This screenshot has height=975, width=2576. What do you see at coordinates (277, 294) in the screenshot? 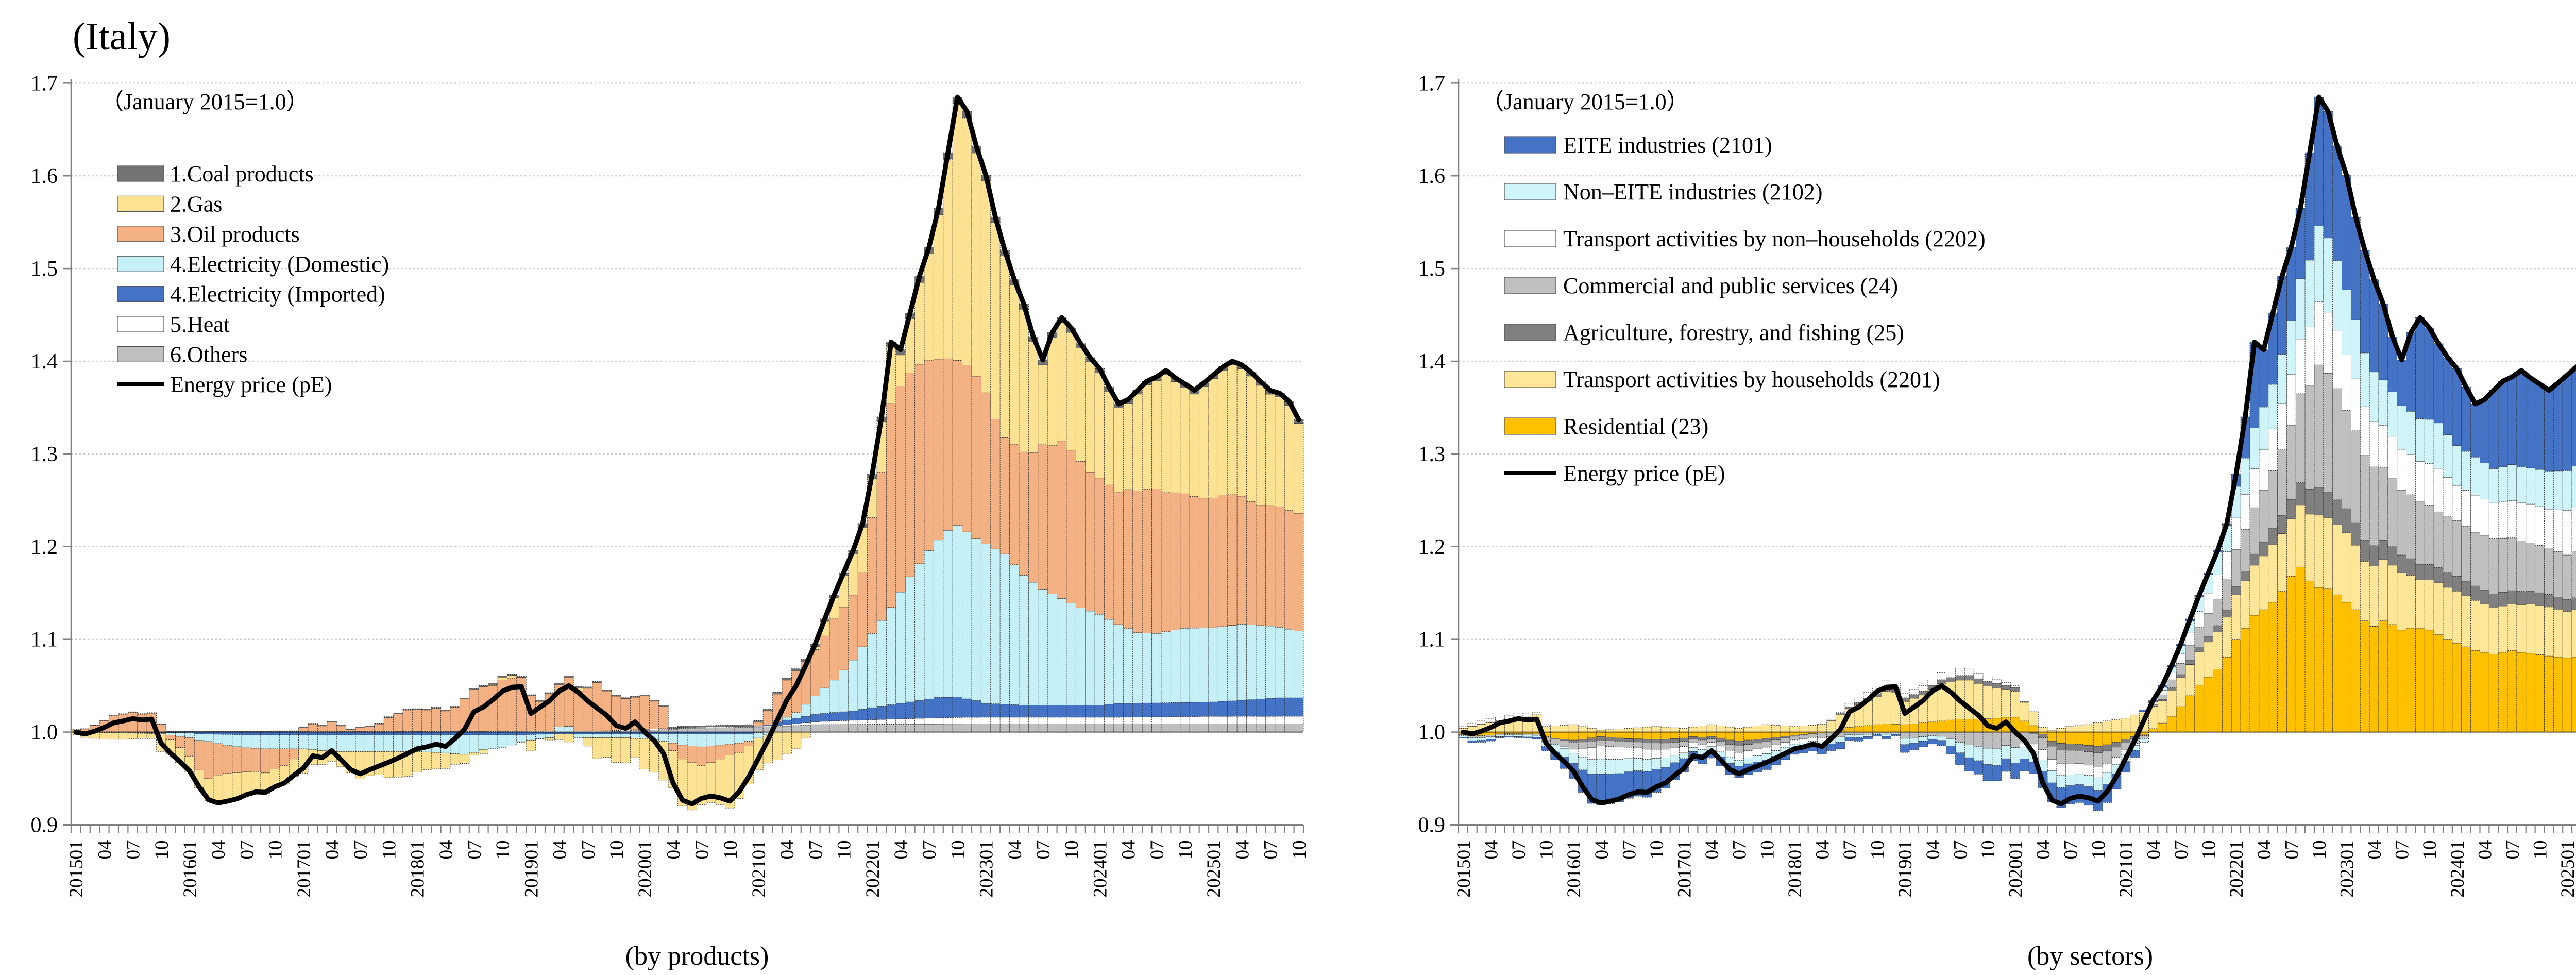
I see `svg-text: 4.Electricity (Imported)` at bounding box center [277, 294].